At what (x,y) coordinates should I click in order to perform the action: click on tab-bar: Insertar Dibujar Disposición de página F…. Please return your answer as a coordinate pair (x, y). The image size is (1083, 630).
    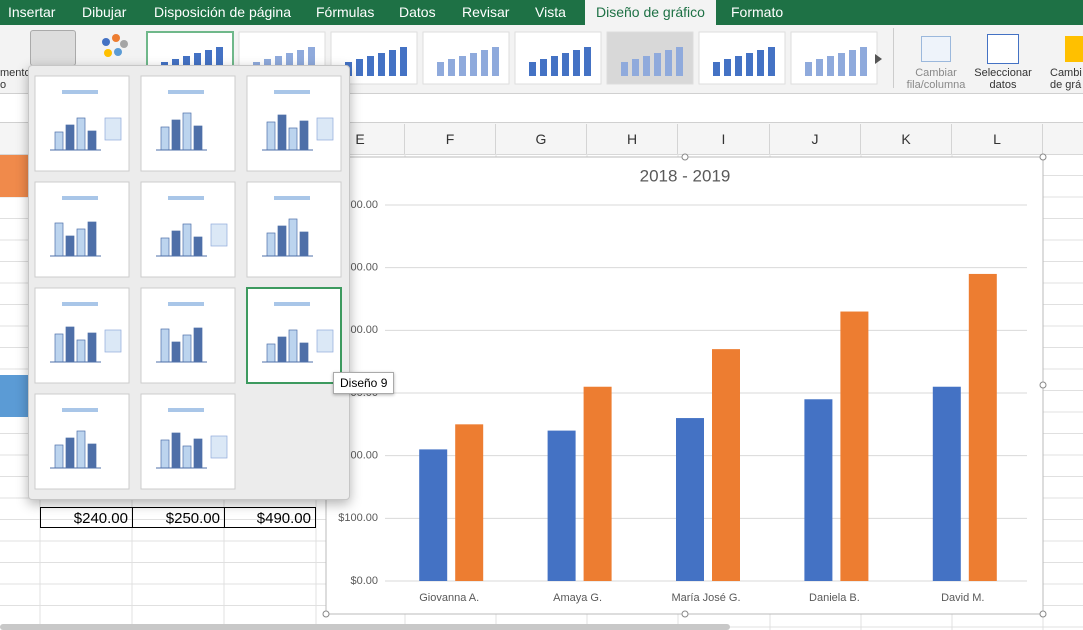
    Looking at the image, I should click on (541, 12).